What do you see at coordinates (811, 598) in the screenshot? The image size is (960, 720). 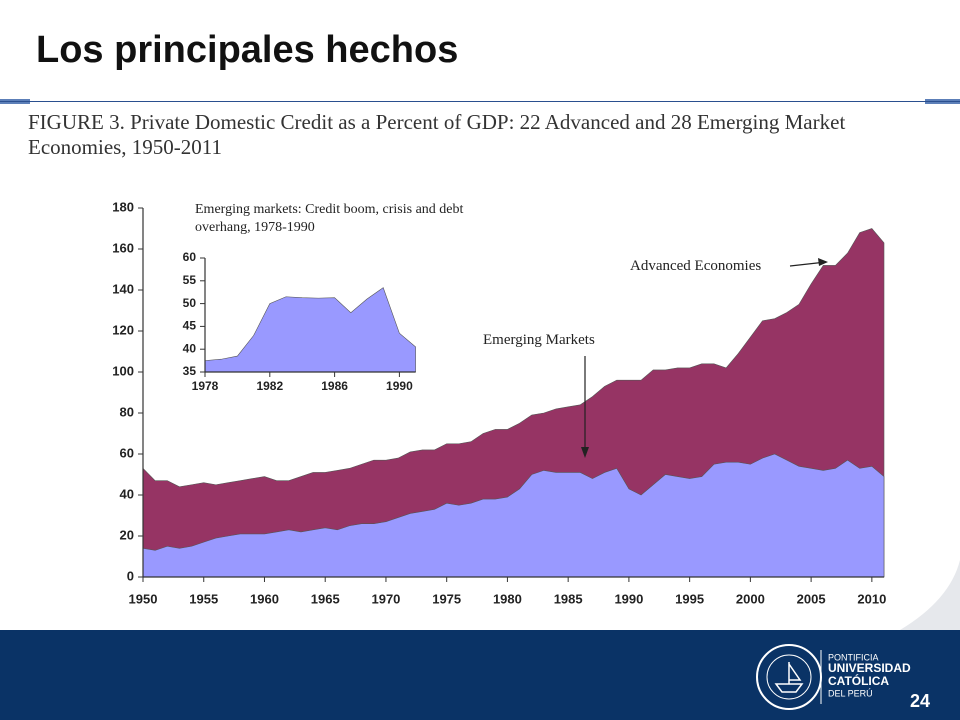 I see `x-tick-label: 2005` at bounding box center [811, 598].